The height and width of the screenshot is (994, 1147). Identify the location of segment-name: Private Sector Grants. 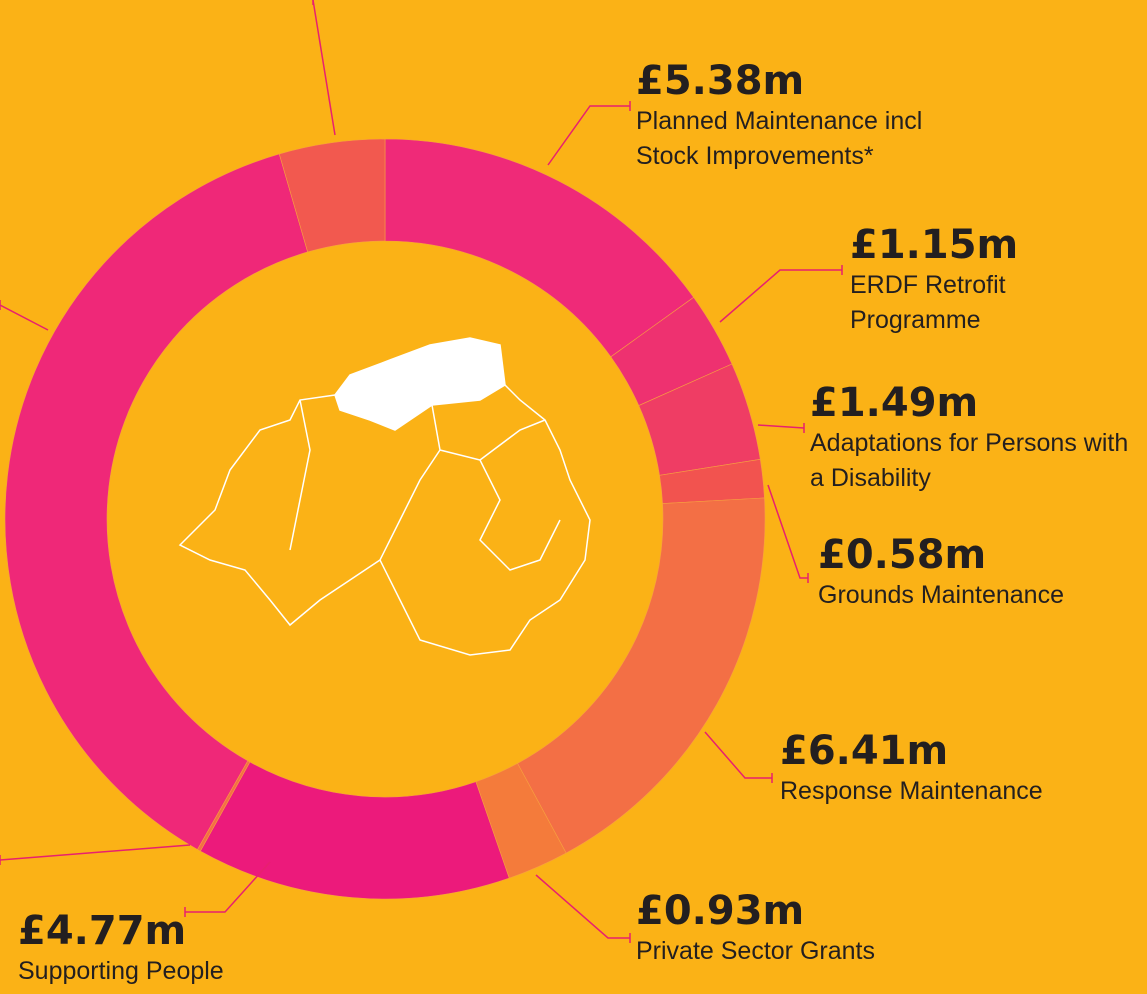
(755, 951).